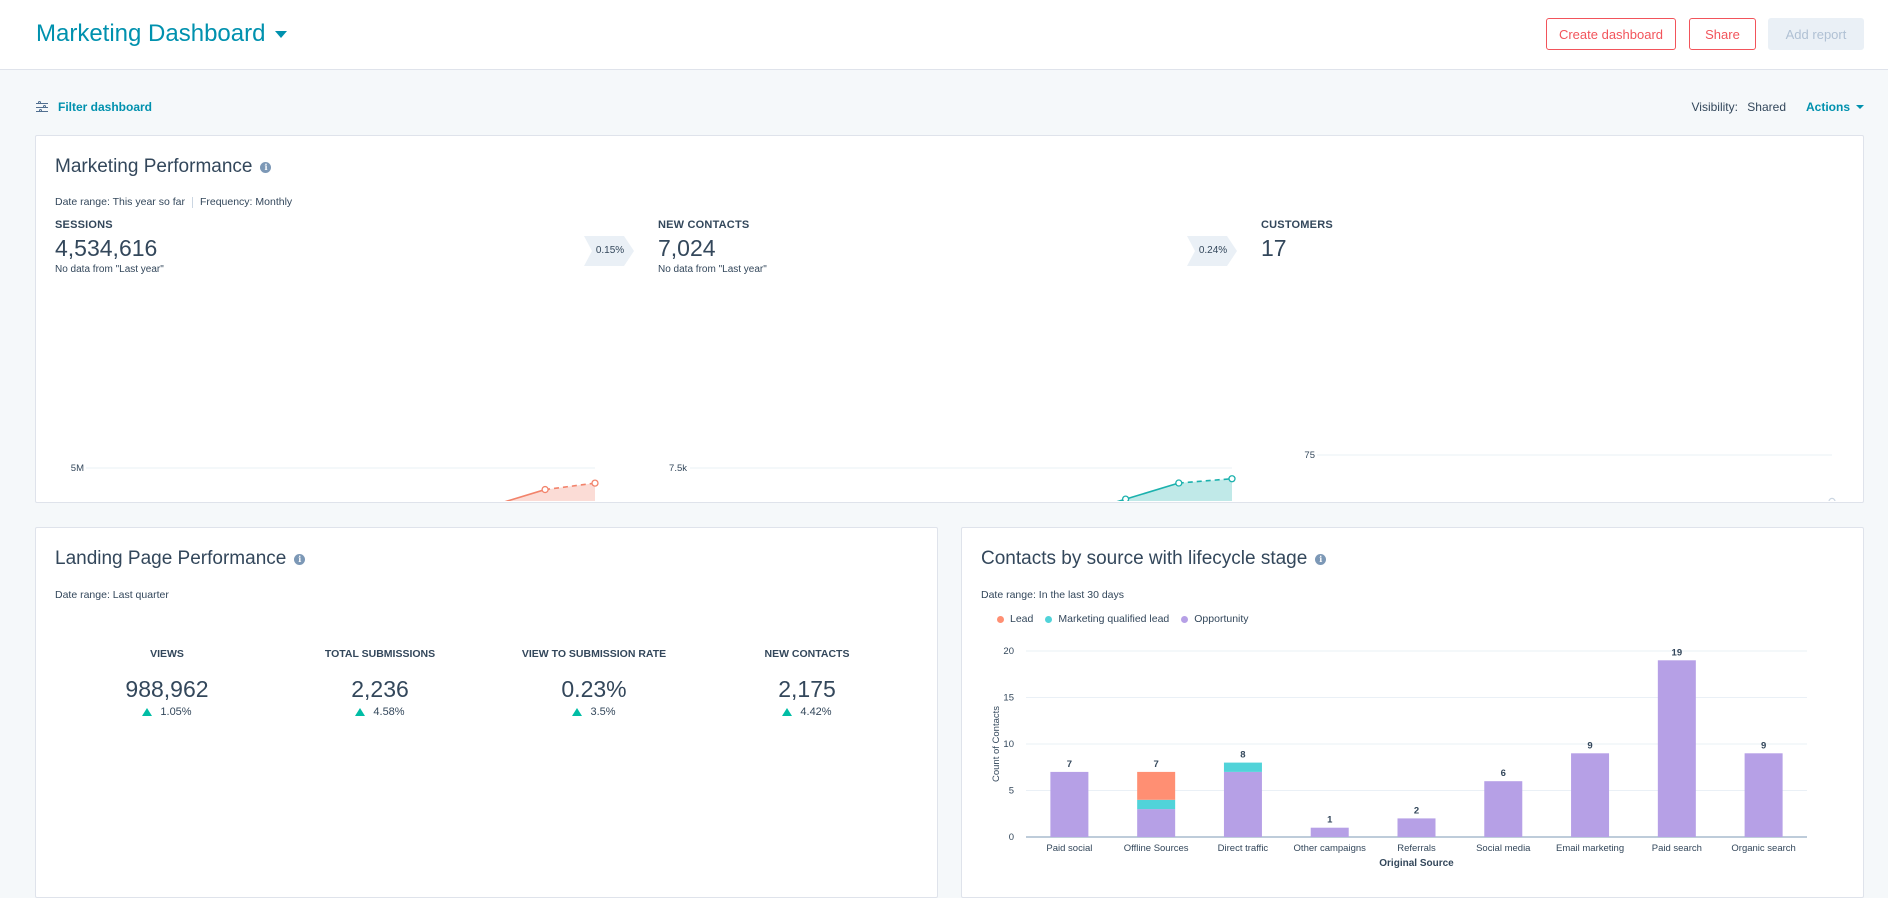 The width and height of the screenshot is (1888, 898). Describe the element at coordinates (1590, 848) in the screenshot. I see `x-tick-label: Email marketing` at that location.